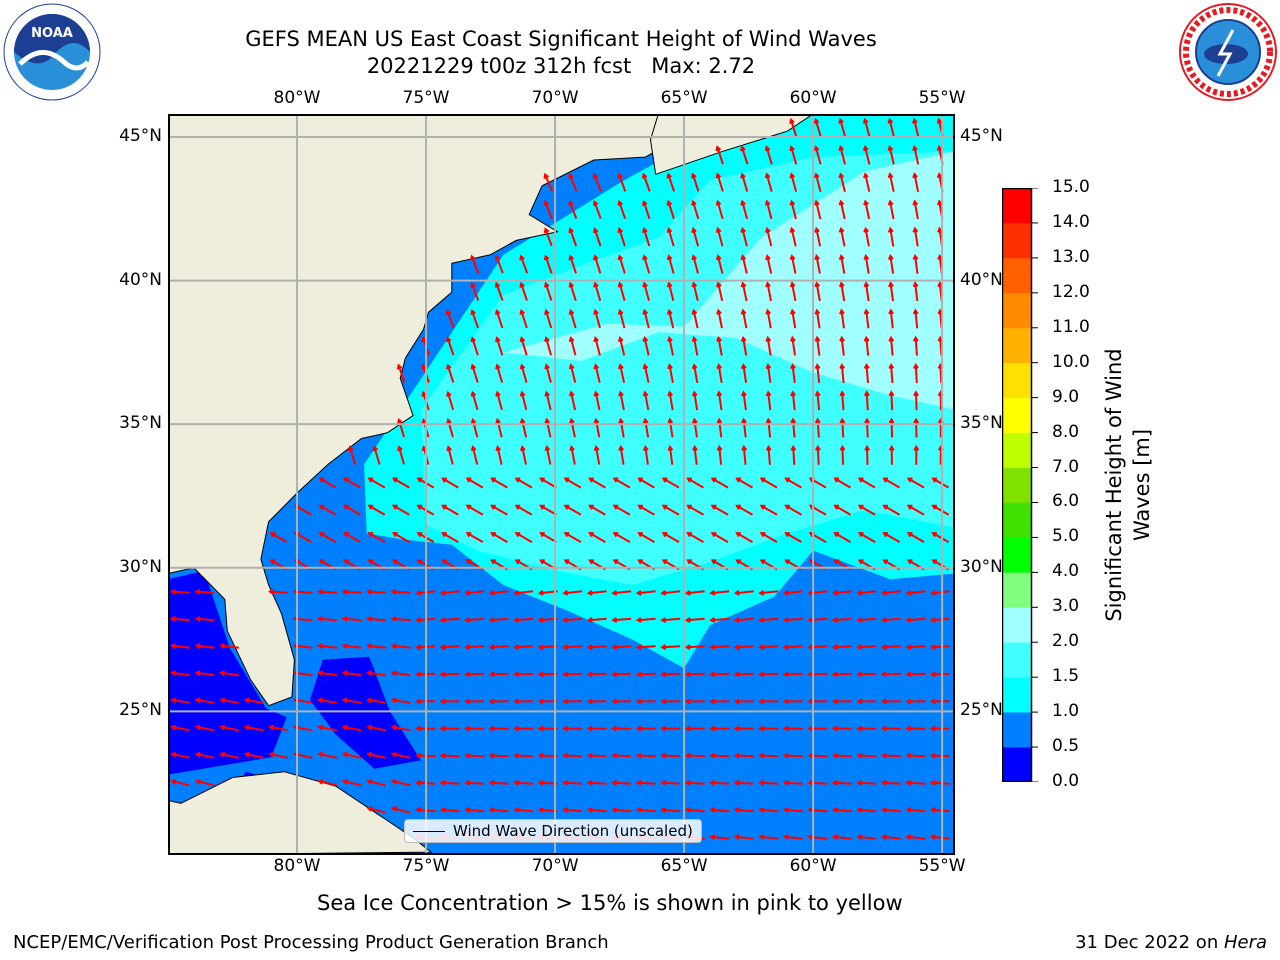 The width and height of the screenshot is (1280, 960). What do you see at coordinates (1066, 536) in the screenshot?
I see `colorbar-tick-label: 5.0` at bounding box center [1066, 536].